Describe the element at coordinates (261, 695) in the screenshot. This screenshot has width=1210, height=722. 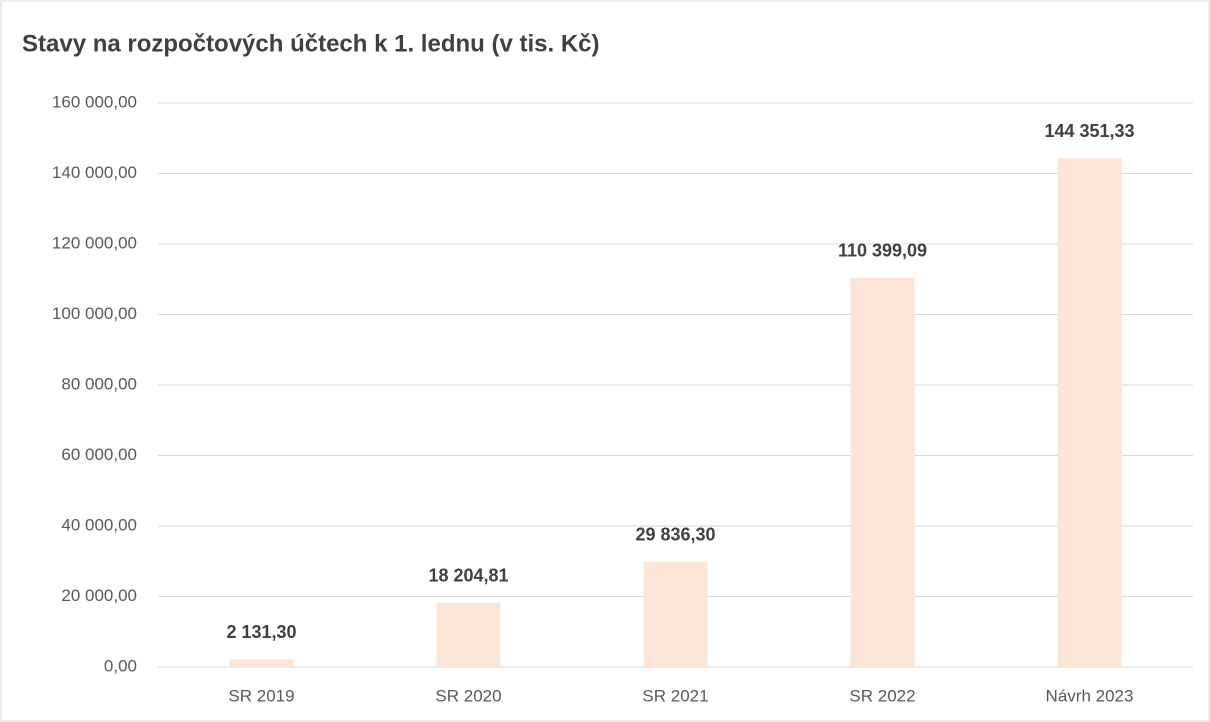
I see `x-tick-label: SR 2019` at that location.